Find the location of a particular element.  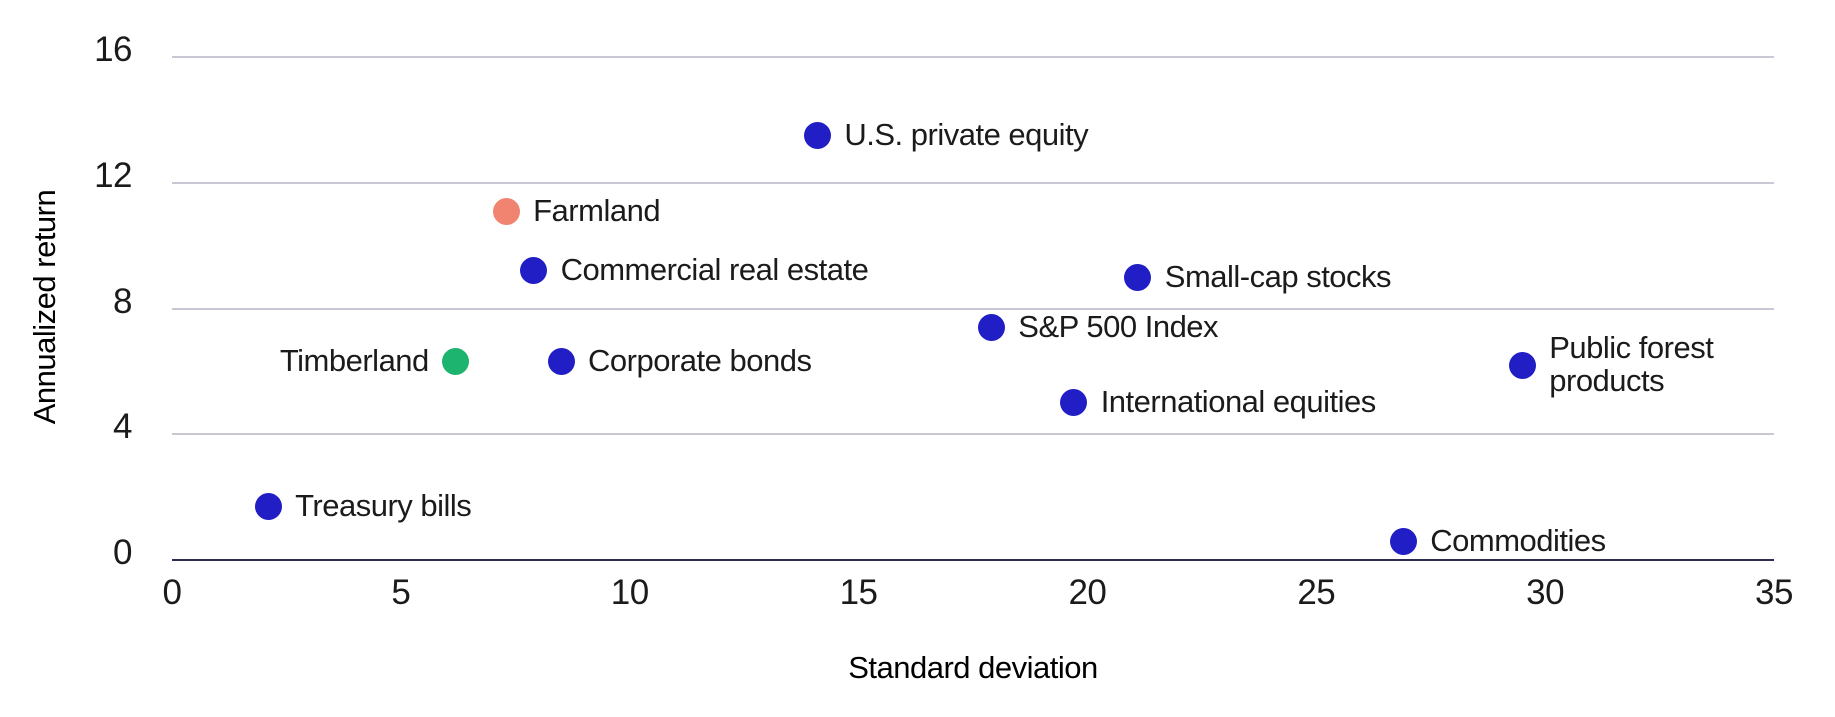

y-tick-label: 4 is located at coordinates (122, 427).